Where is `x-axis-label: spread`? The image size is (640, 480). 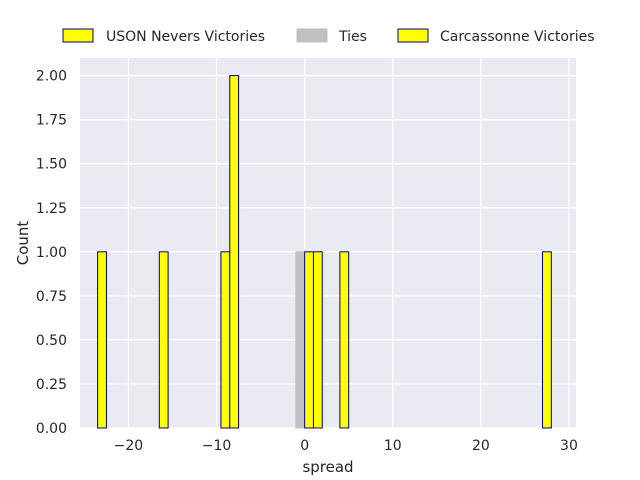 x-axis-label: spread is located at coordinates (327, 467).